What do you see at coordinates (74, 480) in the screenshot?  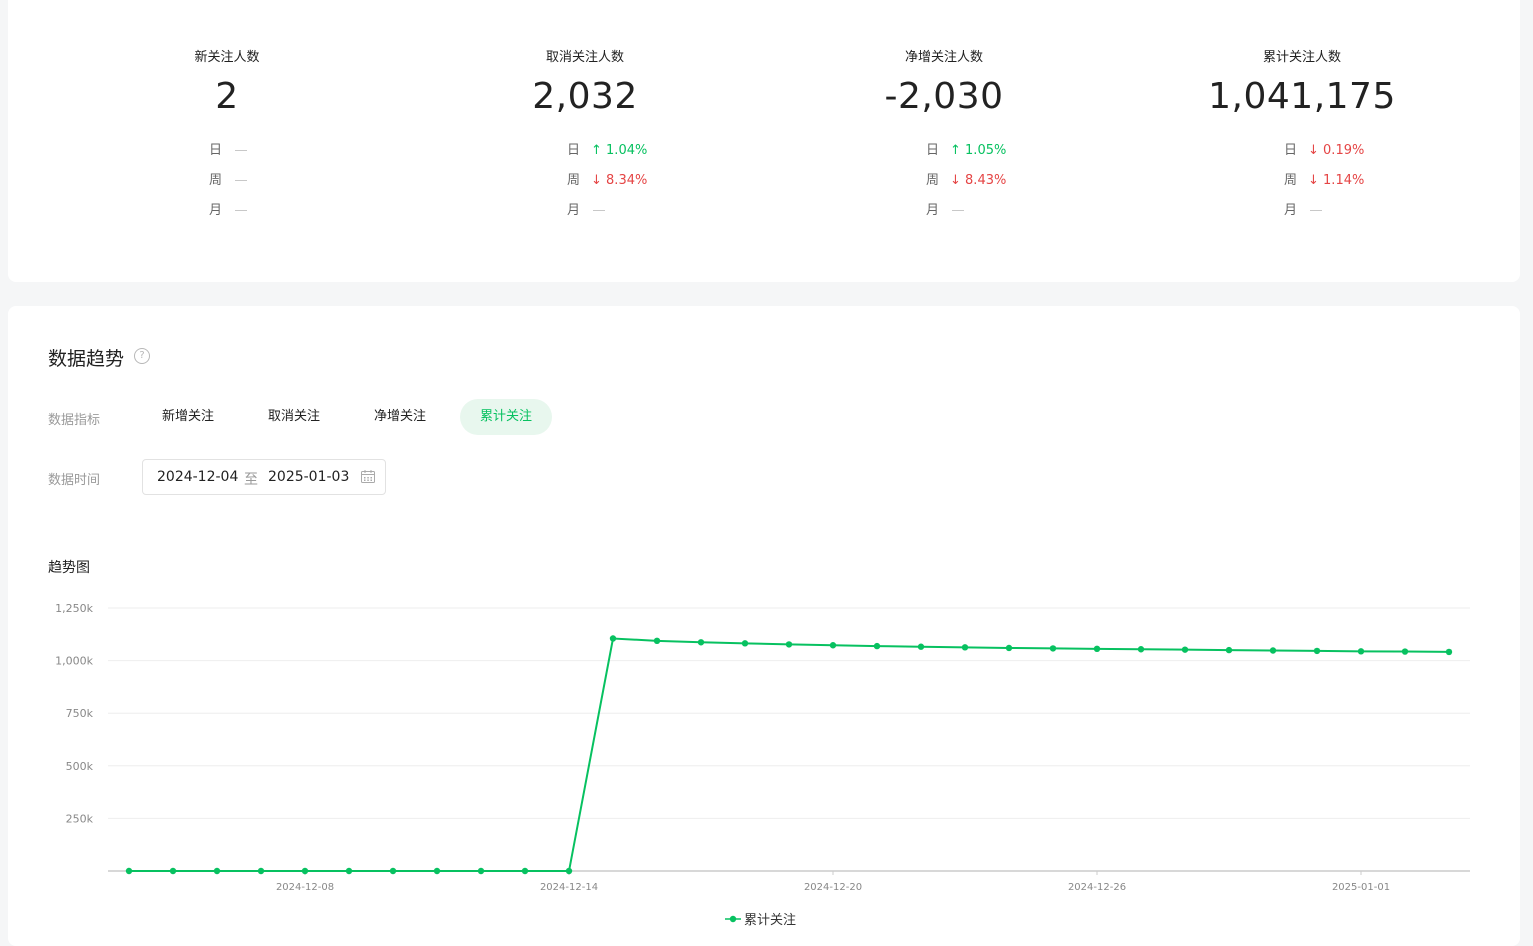 I see `time-label: 数据时间` at bounding box center [74, 480].